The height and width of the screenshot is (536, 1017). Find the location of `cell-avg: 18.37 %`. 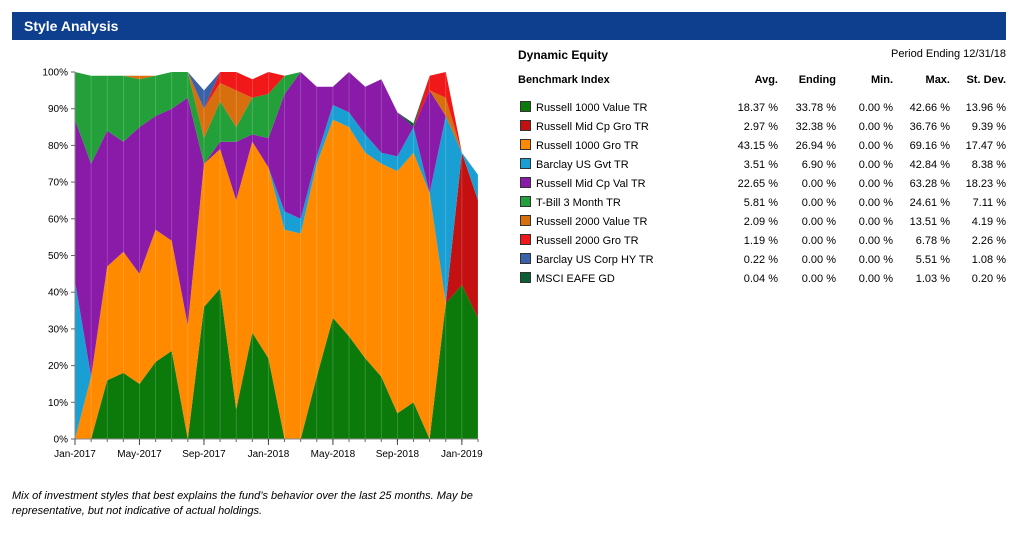

cell-avg: 18.37 % is located at coordinates (757, 107).